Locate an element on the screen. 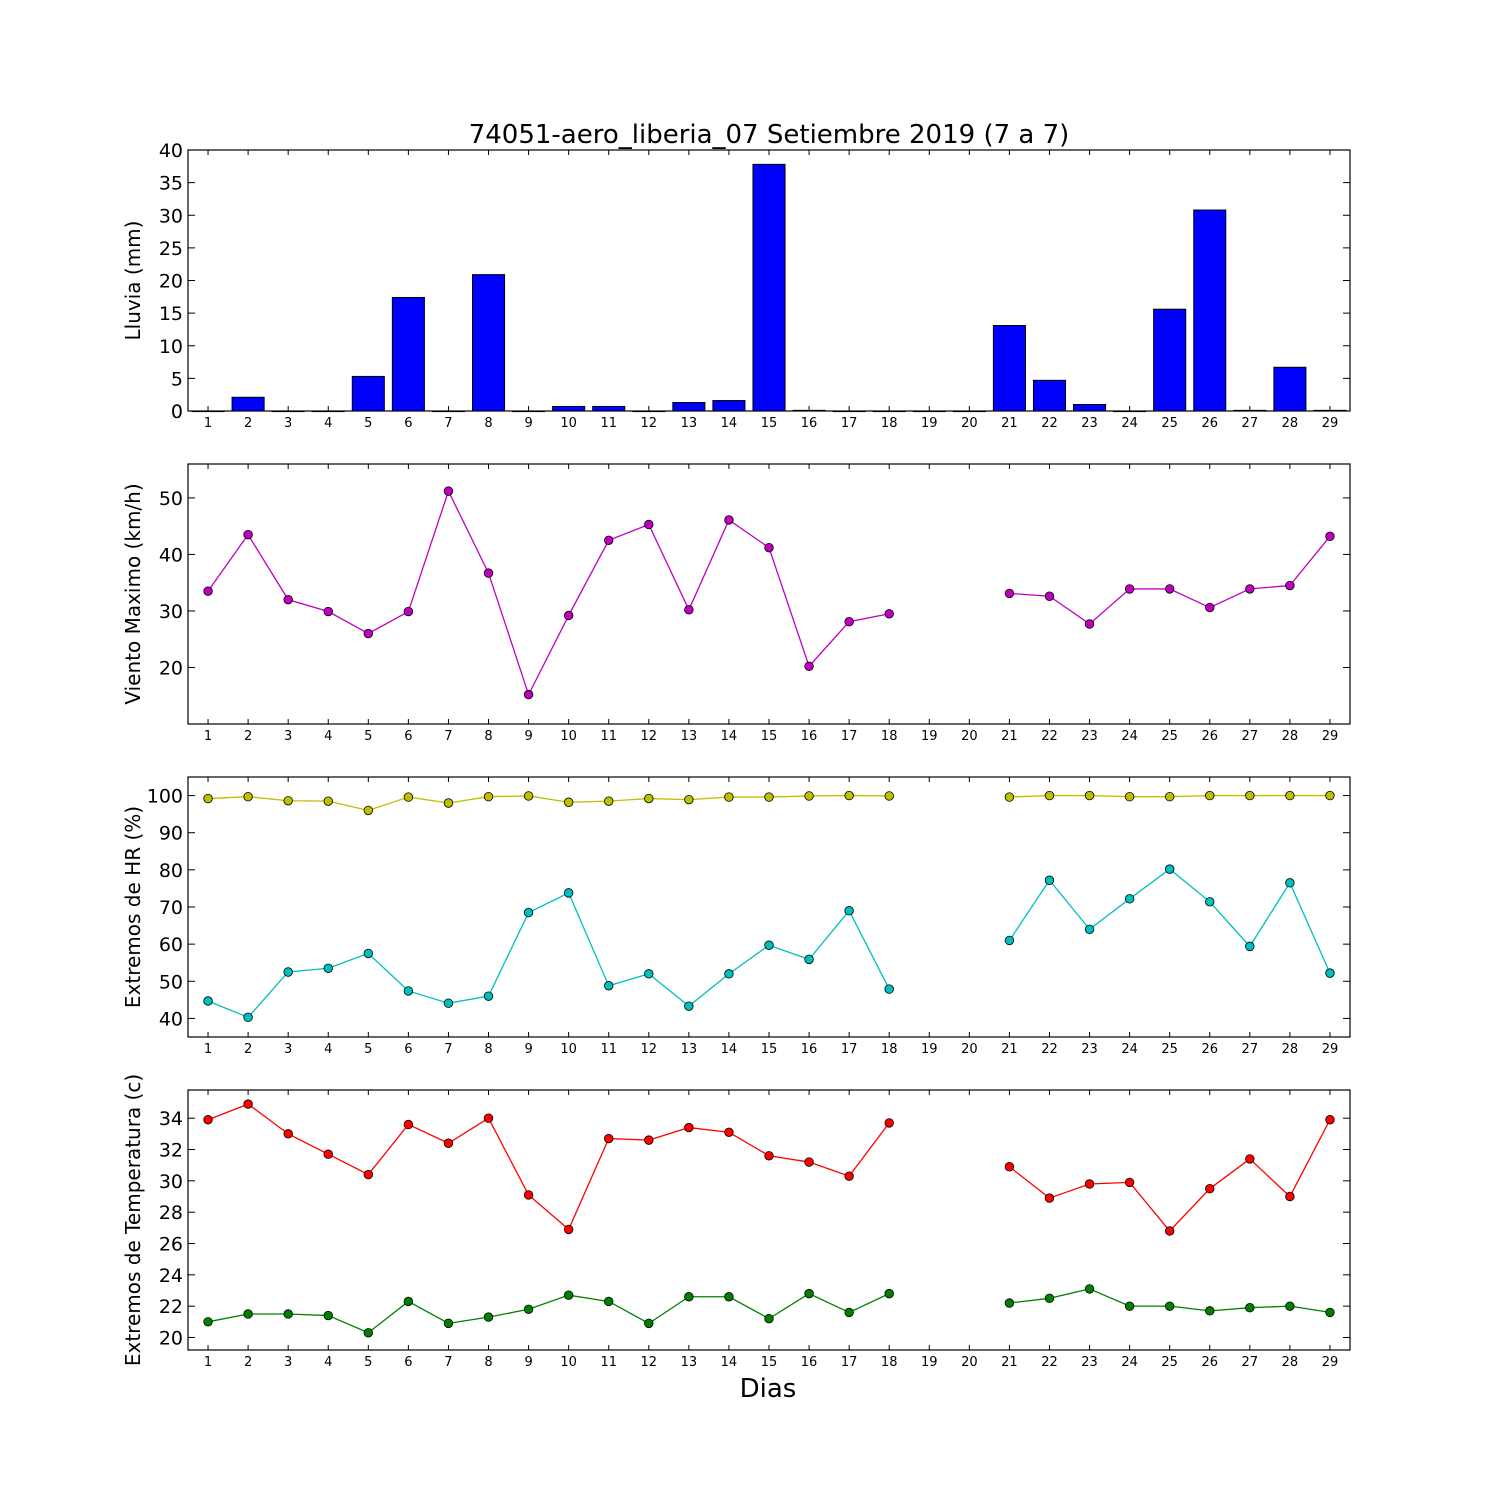 Image resolution: width=1500 pixels, height=1500 pixels. x-tick-label: 28 is located at coordinates (1290, 1362).